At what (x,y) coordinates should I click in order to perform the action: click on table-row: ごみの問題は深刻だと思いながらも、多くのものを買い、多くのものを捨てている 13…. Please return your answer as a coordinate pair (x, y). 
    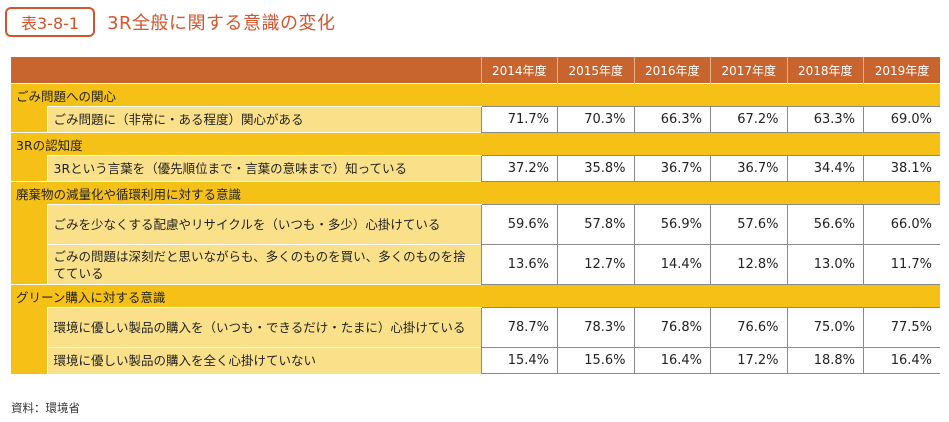
    Looking at the image, I should click on (475, 264).